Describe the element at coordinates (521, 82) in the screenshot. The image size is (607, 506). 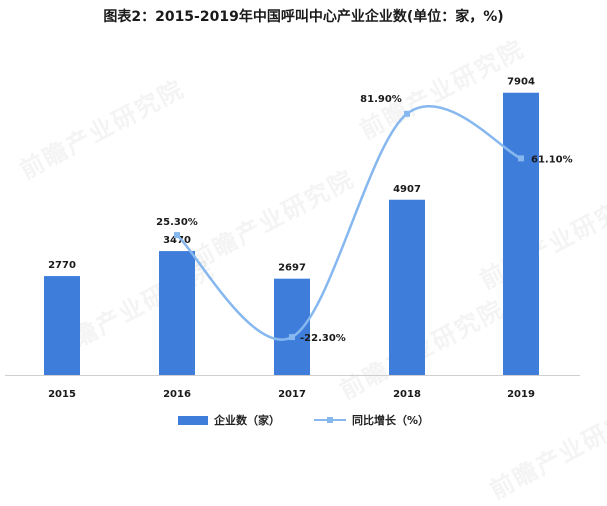
I see `bar-label-2019: 7904` at that location.